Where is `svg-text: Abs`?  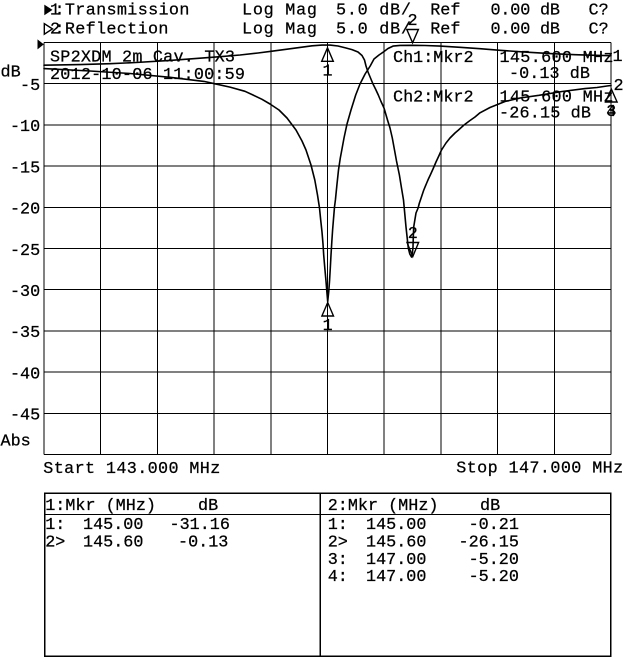
svg-text: Abs is located at coordinates (16, 442).